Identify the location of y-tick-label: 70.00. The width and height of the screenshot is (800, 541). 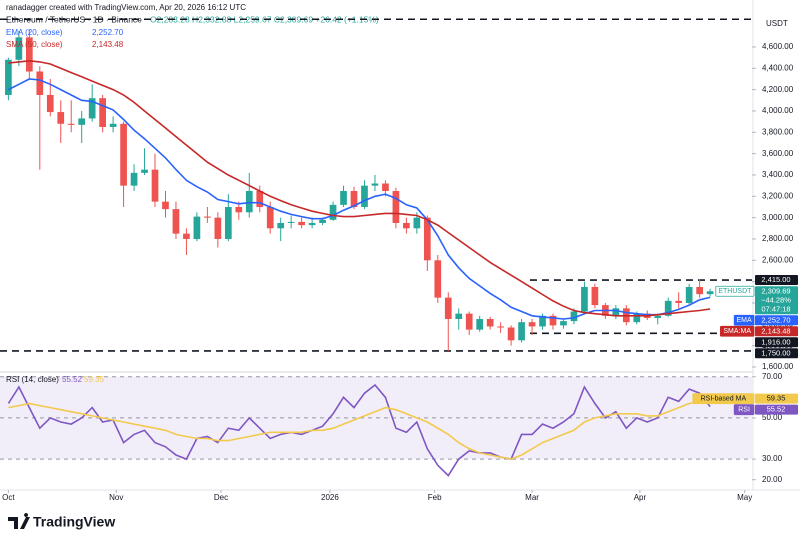
(772, 376).